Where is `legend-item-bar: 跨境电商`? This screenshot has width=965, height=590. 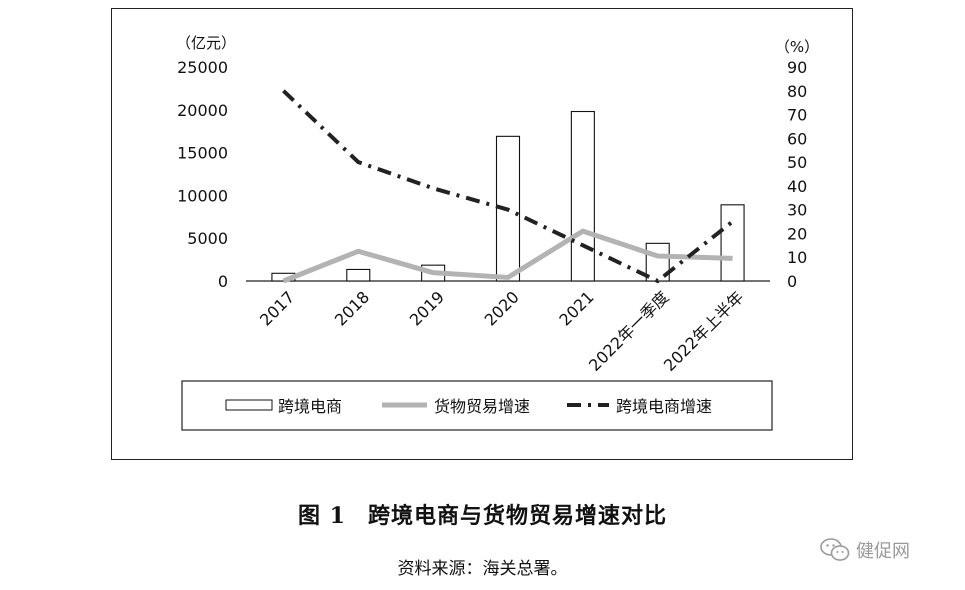 legend-item-bar: 跨境电商 is located at coordinates (283, 406).